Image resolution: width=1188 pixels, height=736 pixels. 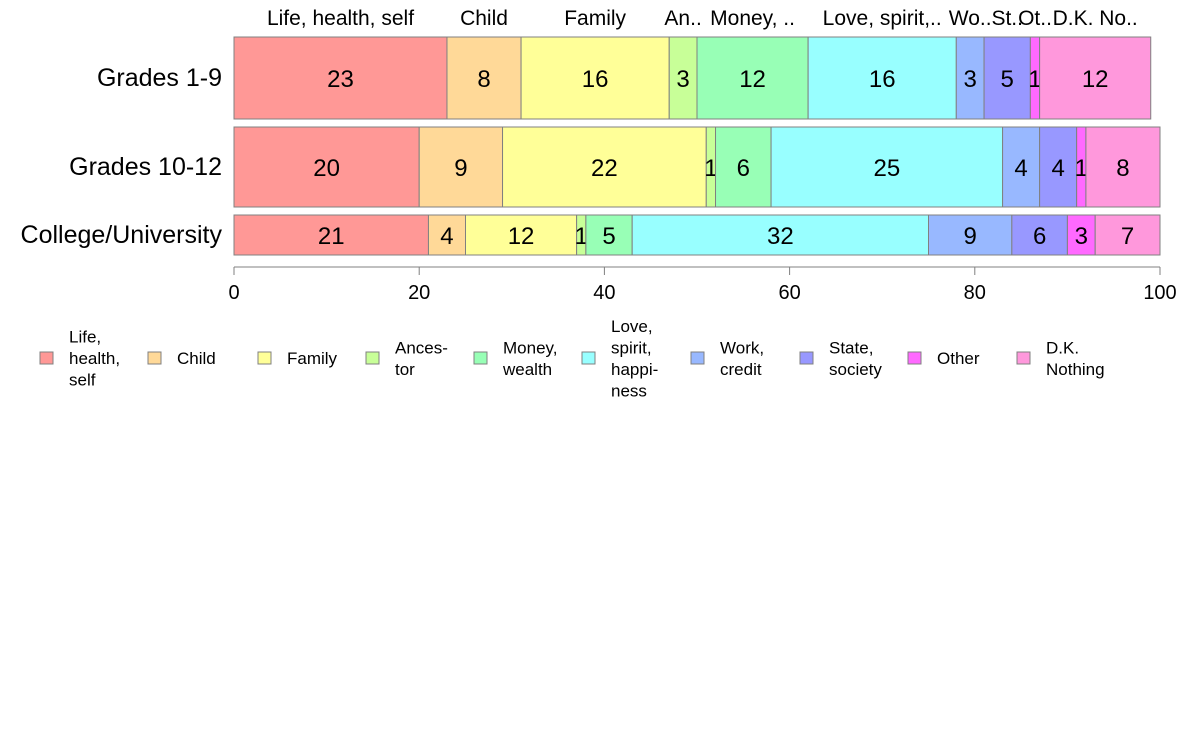 What do you see at coordinates (1007, 18) in the screenshot?
I see `top-label: St..` at bounding box center [1007, 18].